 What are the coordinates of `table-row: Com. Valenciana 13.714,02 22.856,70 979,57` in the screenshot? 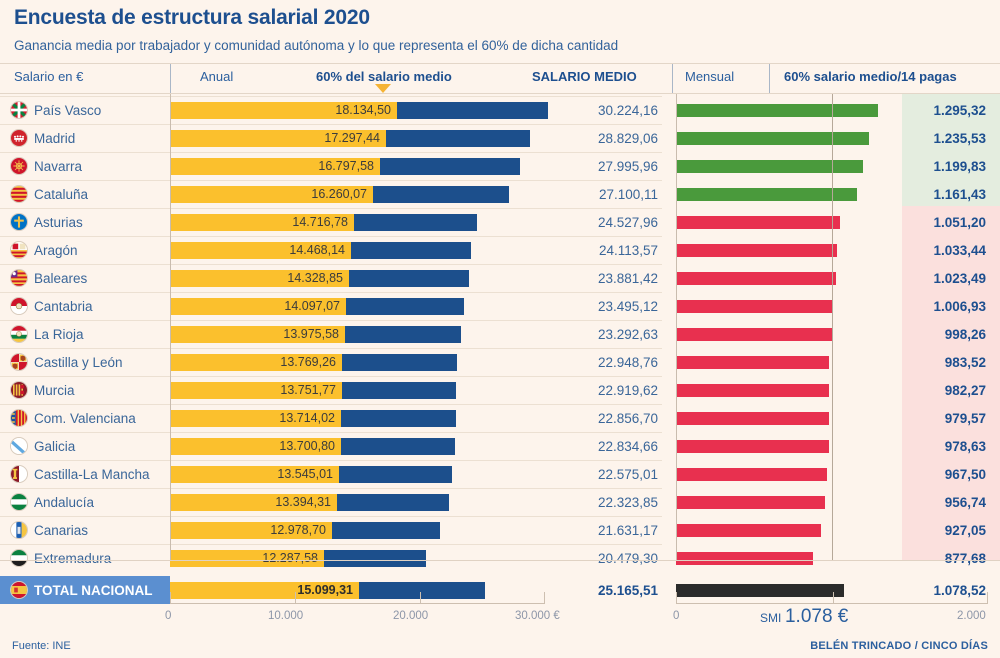 It's located at (500, 418).